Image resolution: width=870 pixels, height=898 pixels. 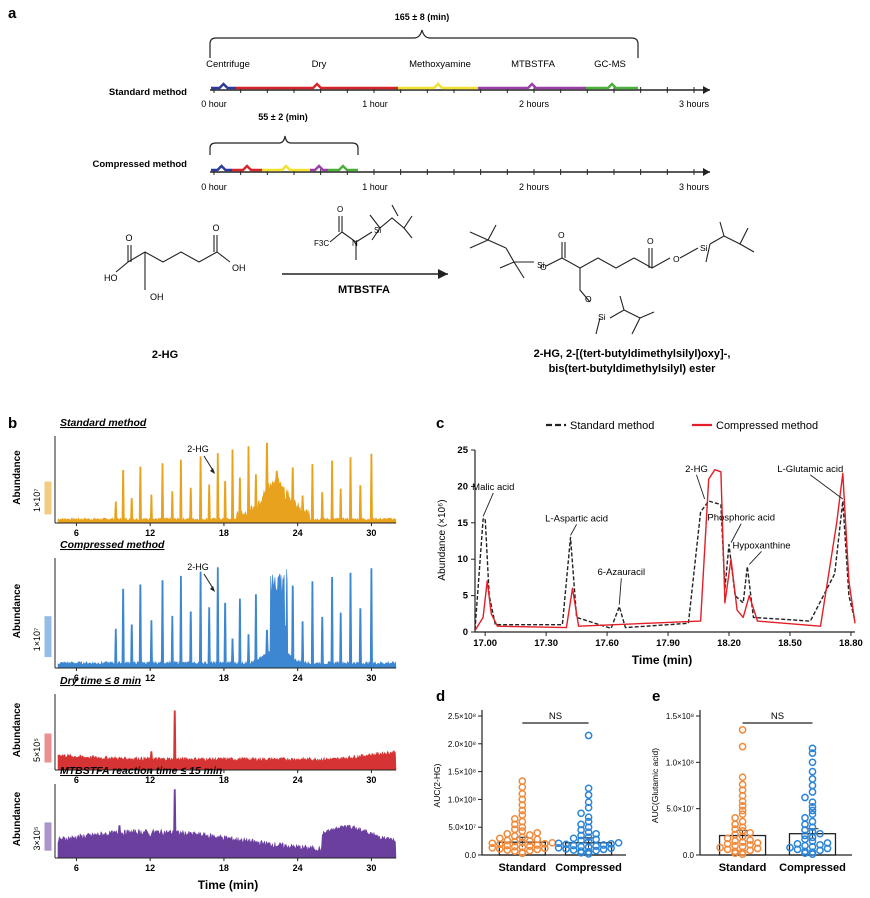 What do you see at coordinates (128, 238) in the screenshot?
I see `atom-o1: O` at bounding box center [128, 238].